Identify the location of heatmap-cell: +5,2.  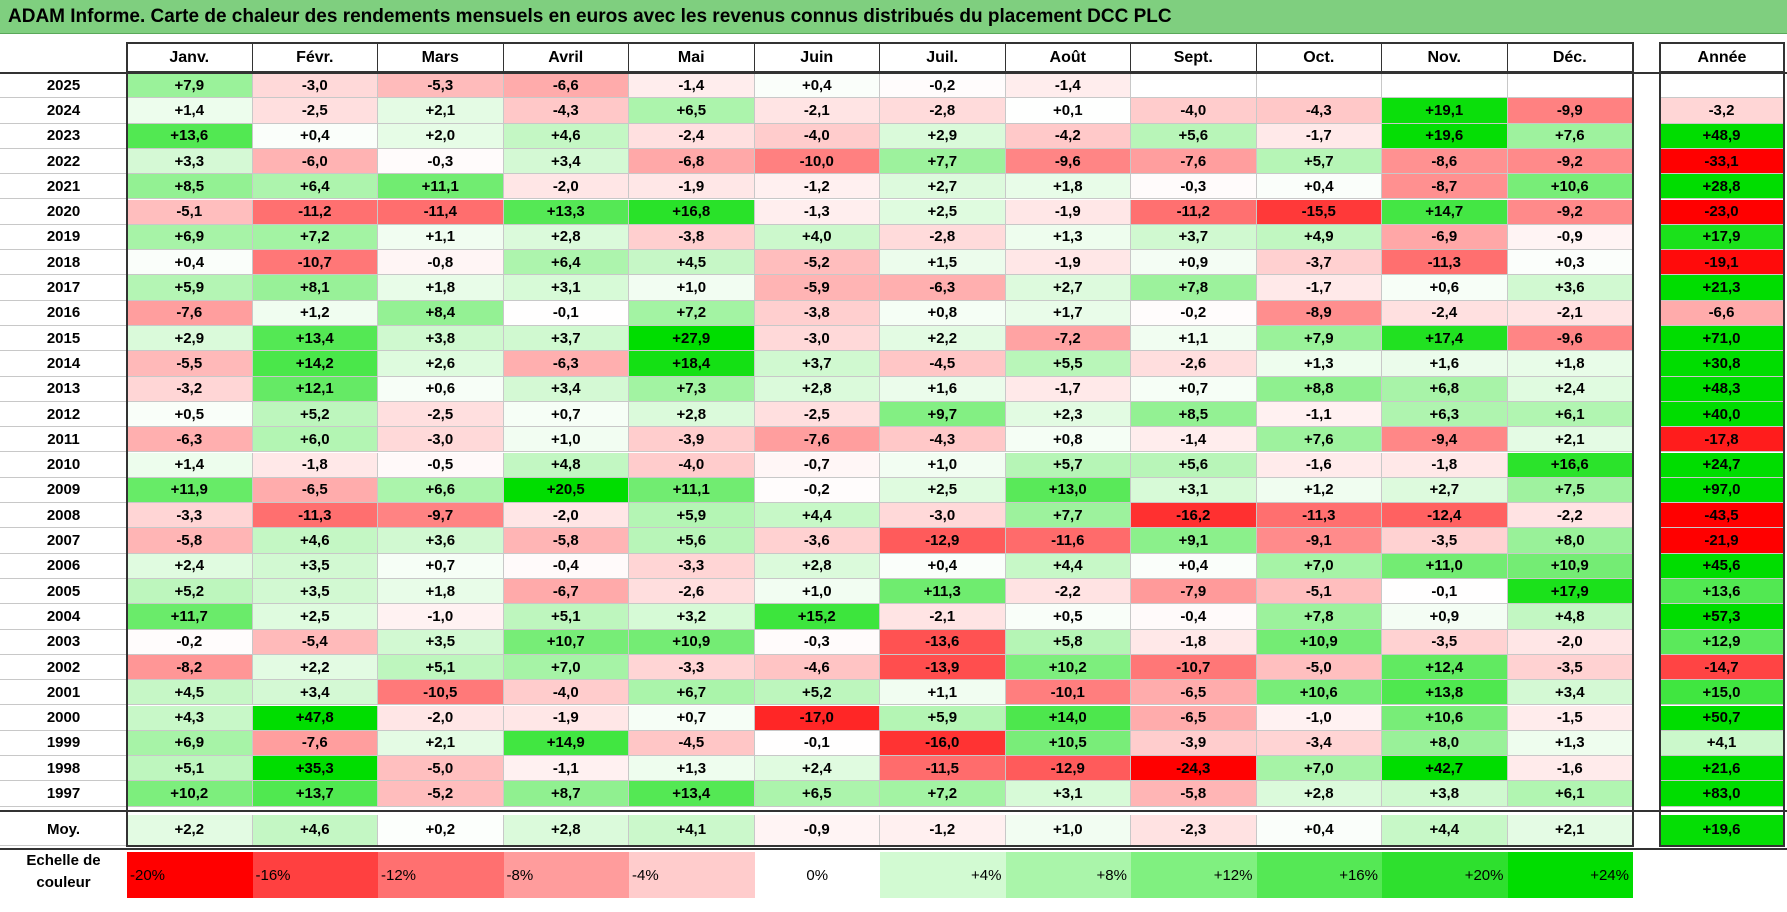
(190, 592).